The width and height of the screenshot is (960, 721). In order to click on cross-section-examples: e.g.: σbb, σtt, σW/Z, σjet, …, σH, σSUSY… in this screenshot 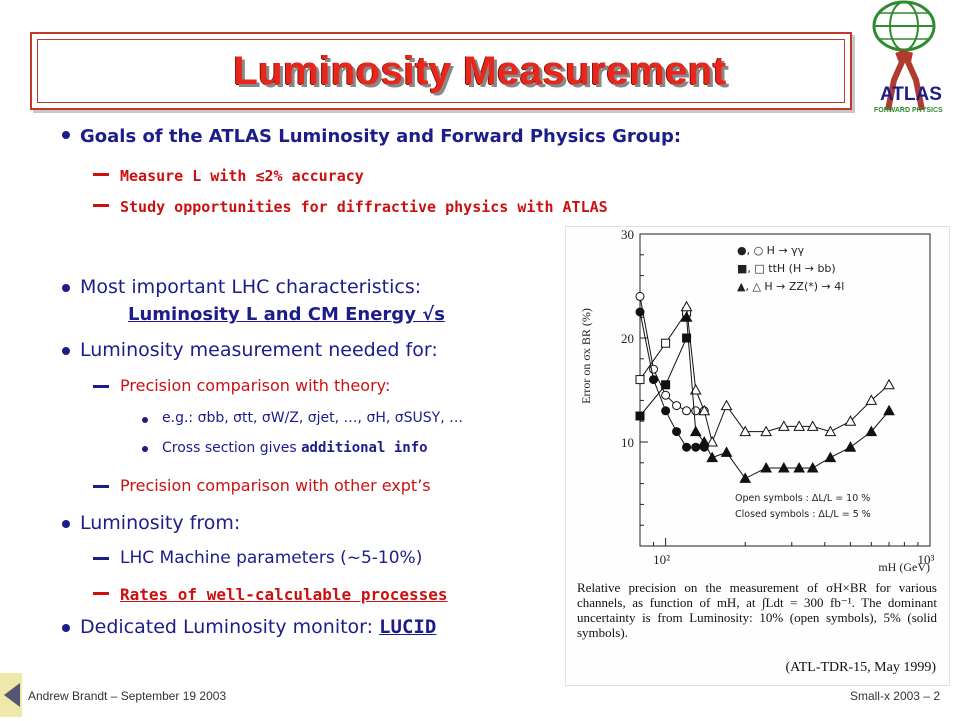, I will do `click(313, 418)`.